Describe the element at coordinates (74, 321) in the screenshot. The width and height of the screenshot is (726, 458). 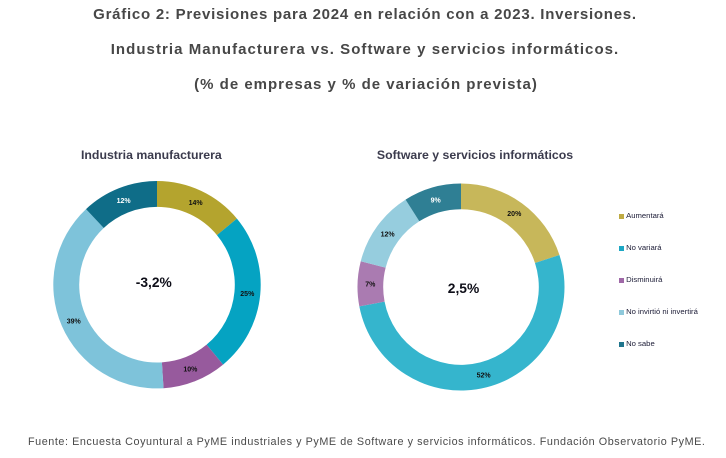
I see `svg-text: 39%` at that location.